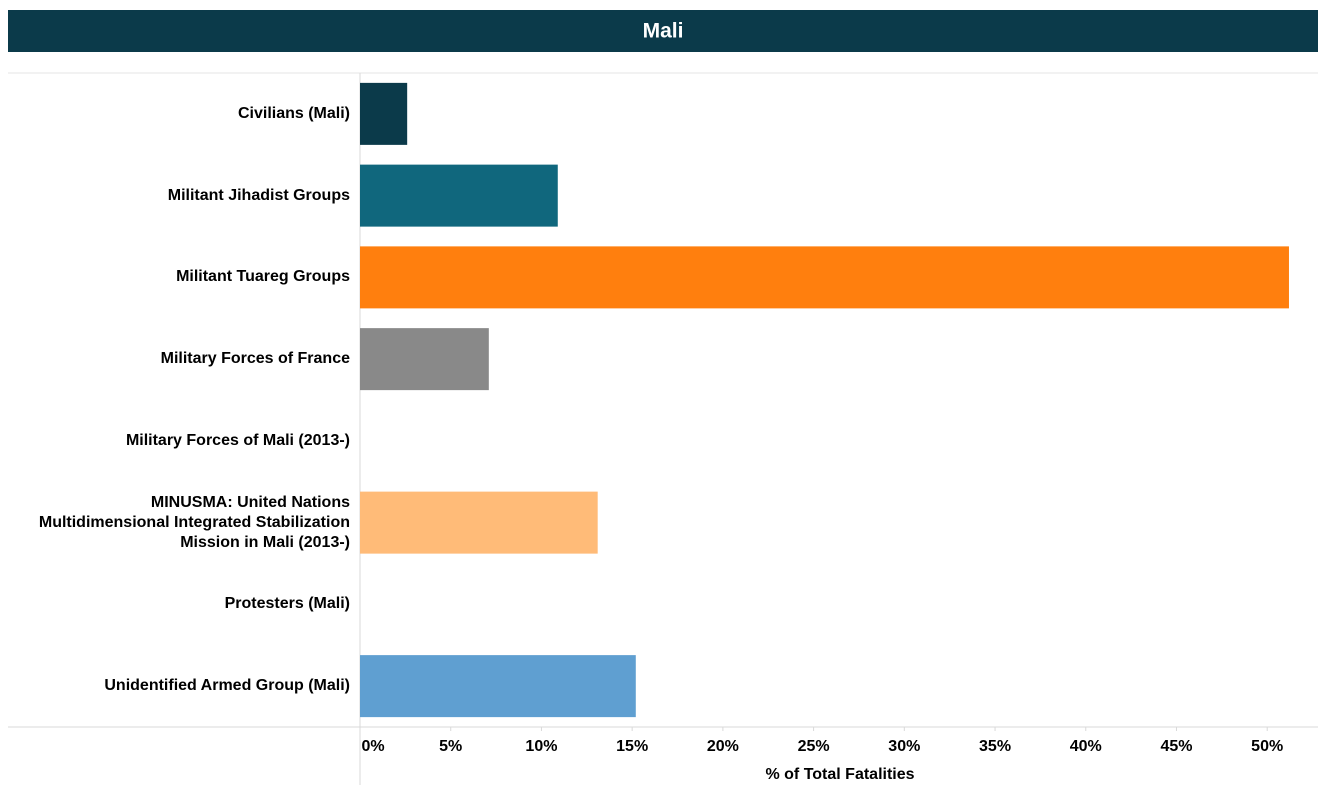 Image resolution: width=1328 pixels, height=785 pixels. I want to click on x-tick-label: 15%, so click(632, 746).